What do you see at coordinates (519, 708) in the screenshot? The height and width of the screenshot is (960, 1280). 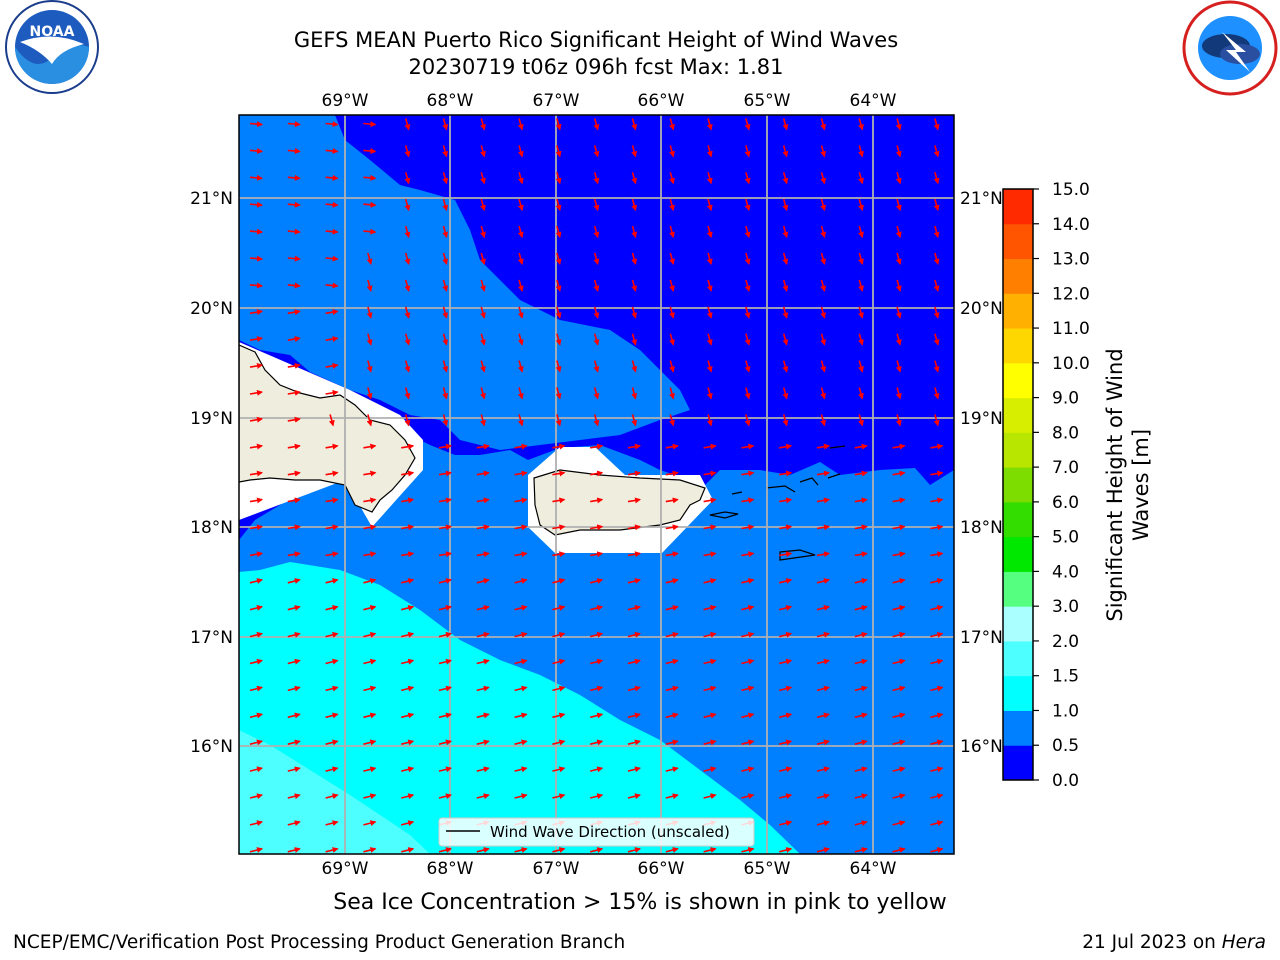 I see `wave-band-1-1p5` at bounding box center [519, 708].